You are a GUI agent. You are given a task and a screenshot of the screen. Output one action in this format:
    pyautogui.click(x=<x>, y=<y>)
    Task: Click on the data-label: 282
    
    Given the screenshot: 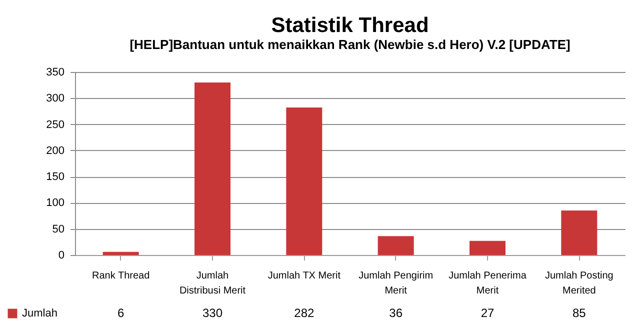 What is the action you would take?
    pyautogui.click(x=304, y=313)
    